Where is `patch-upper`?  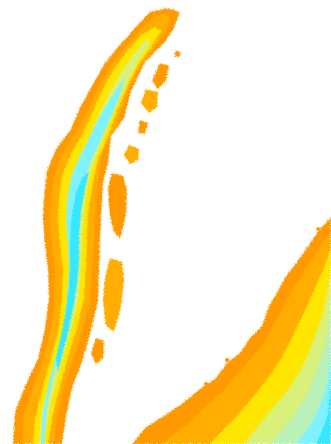
patch-upper is located at coordinates (160, 76).